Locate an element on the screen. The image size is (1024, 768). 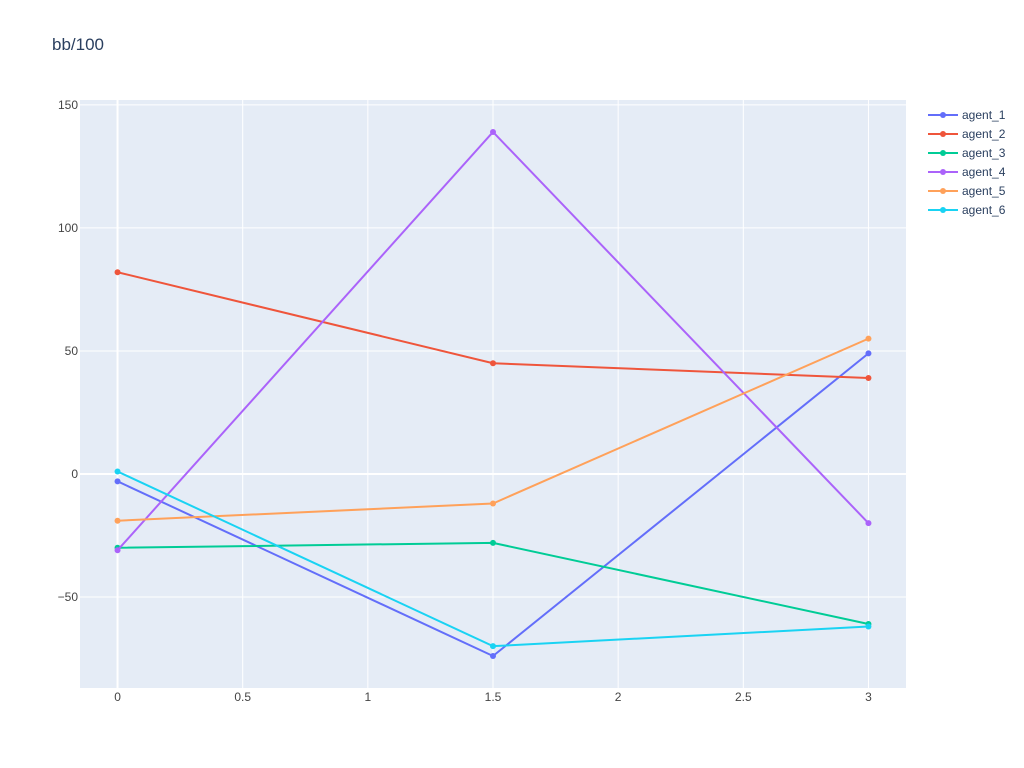
x-tick-label: 0.5 is located at coordinates (242, 697).